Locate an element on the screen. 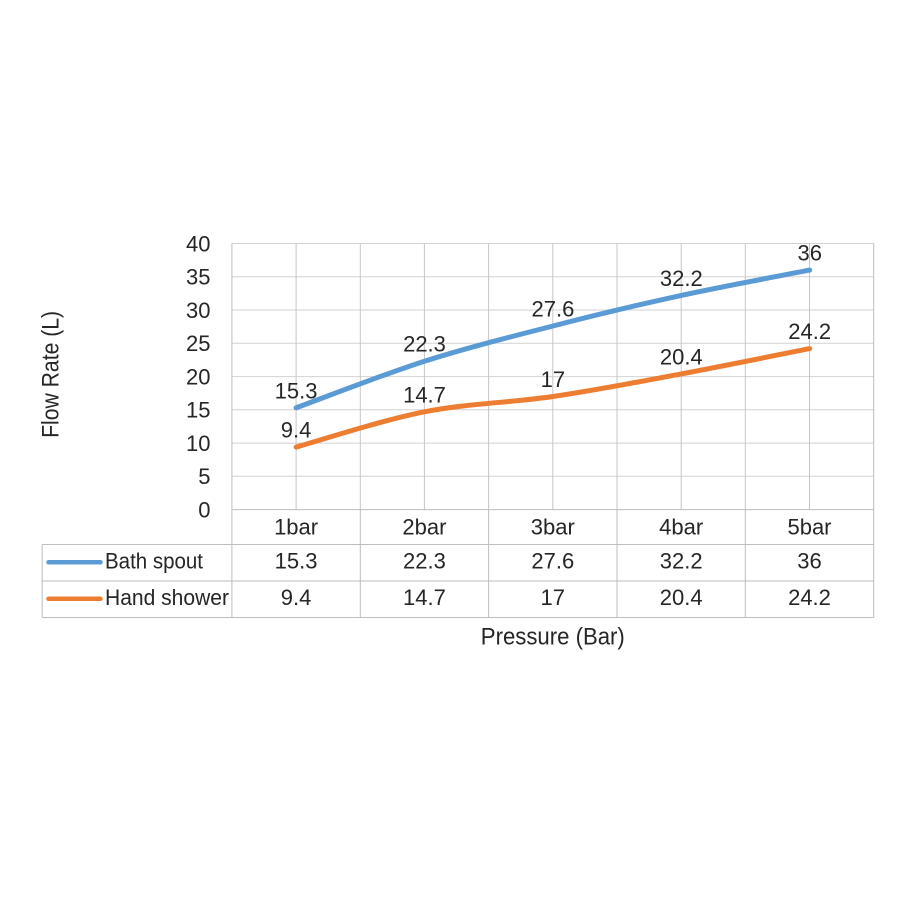 This screenshot has width=900, height=905. svg-text: Bath spout is located at coordinates (154, 561).